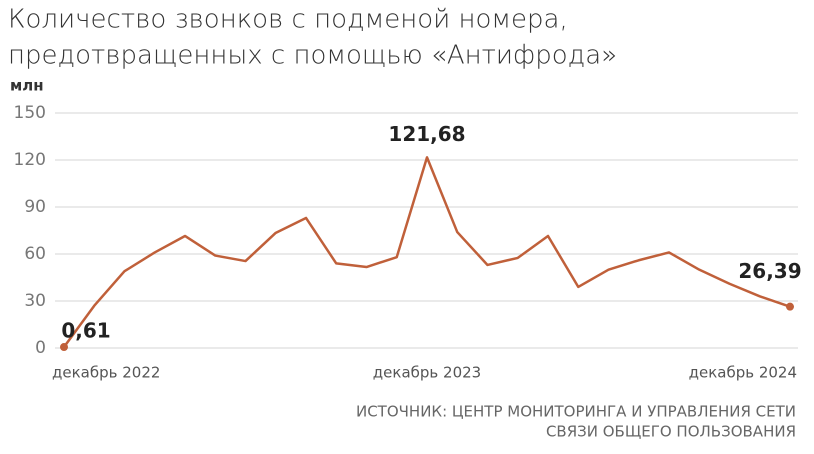 Image resolution: width=814 pixels, height=454 pixels. Describe the element at coordinates (35, 207) in the screenshot. I see `y-tick-label: 90` at that location.